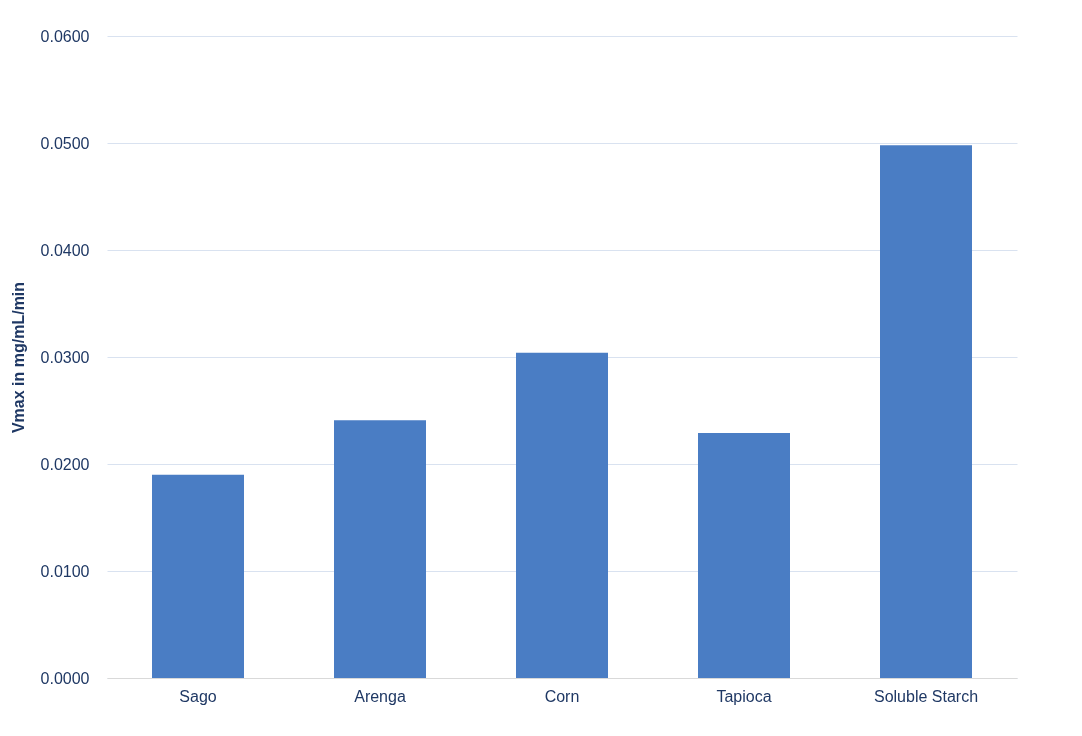  I want to click on y-tick-label: 0.0200, so click(65, 464).